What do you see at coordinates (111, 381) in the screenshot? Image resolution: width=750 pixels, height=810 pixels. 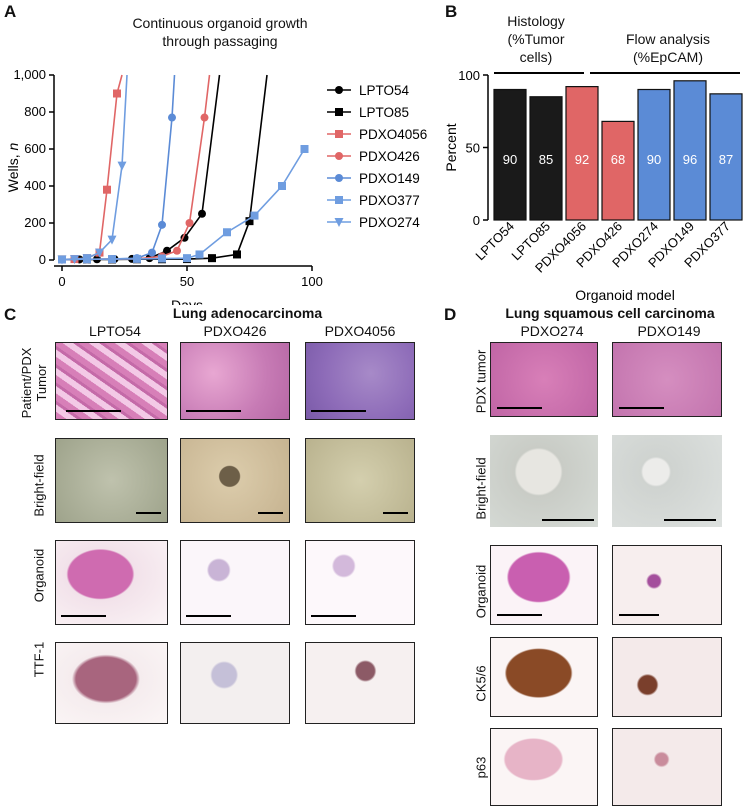 I see `lpto54-tumor-image` at bounding box center [111, 381].